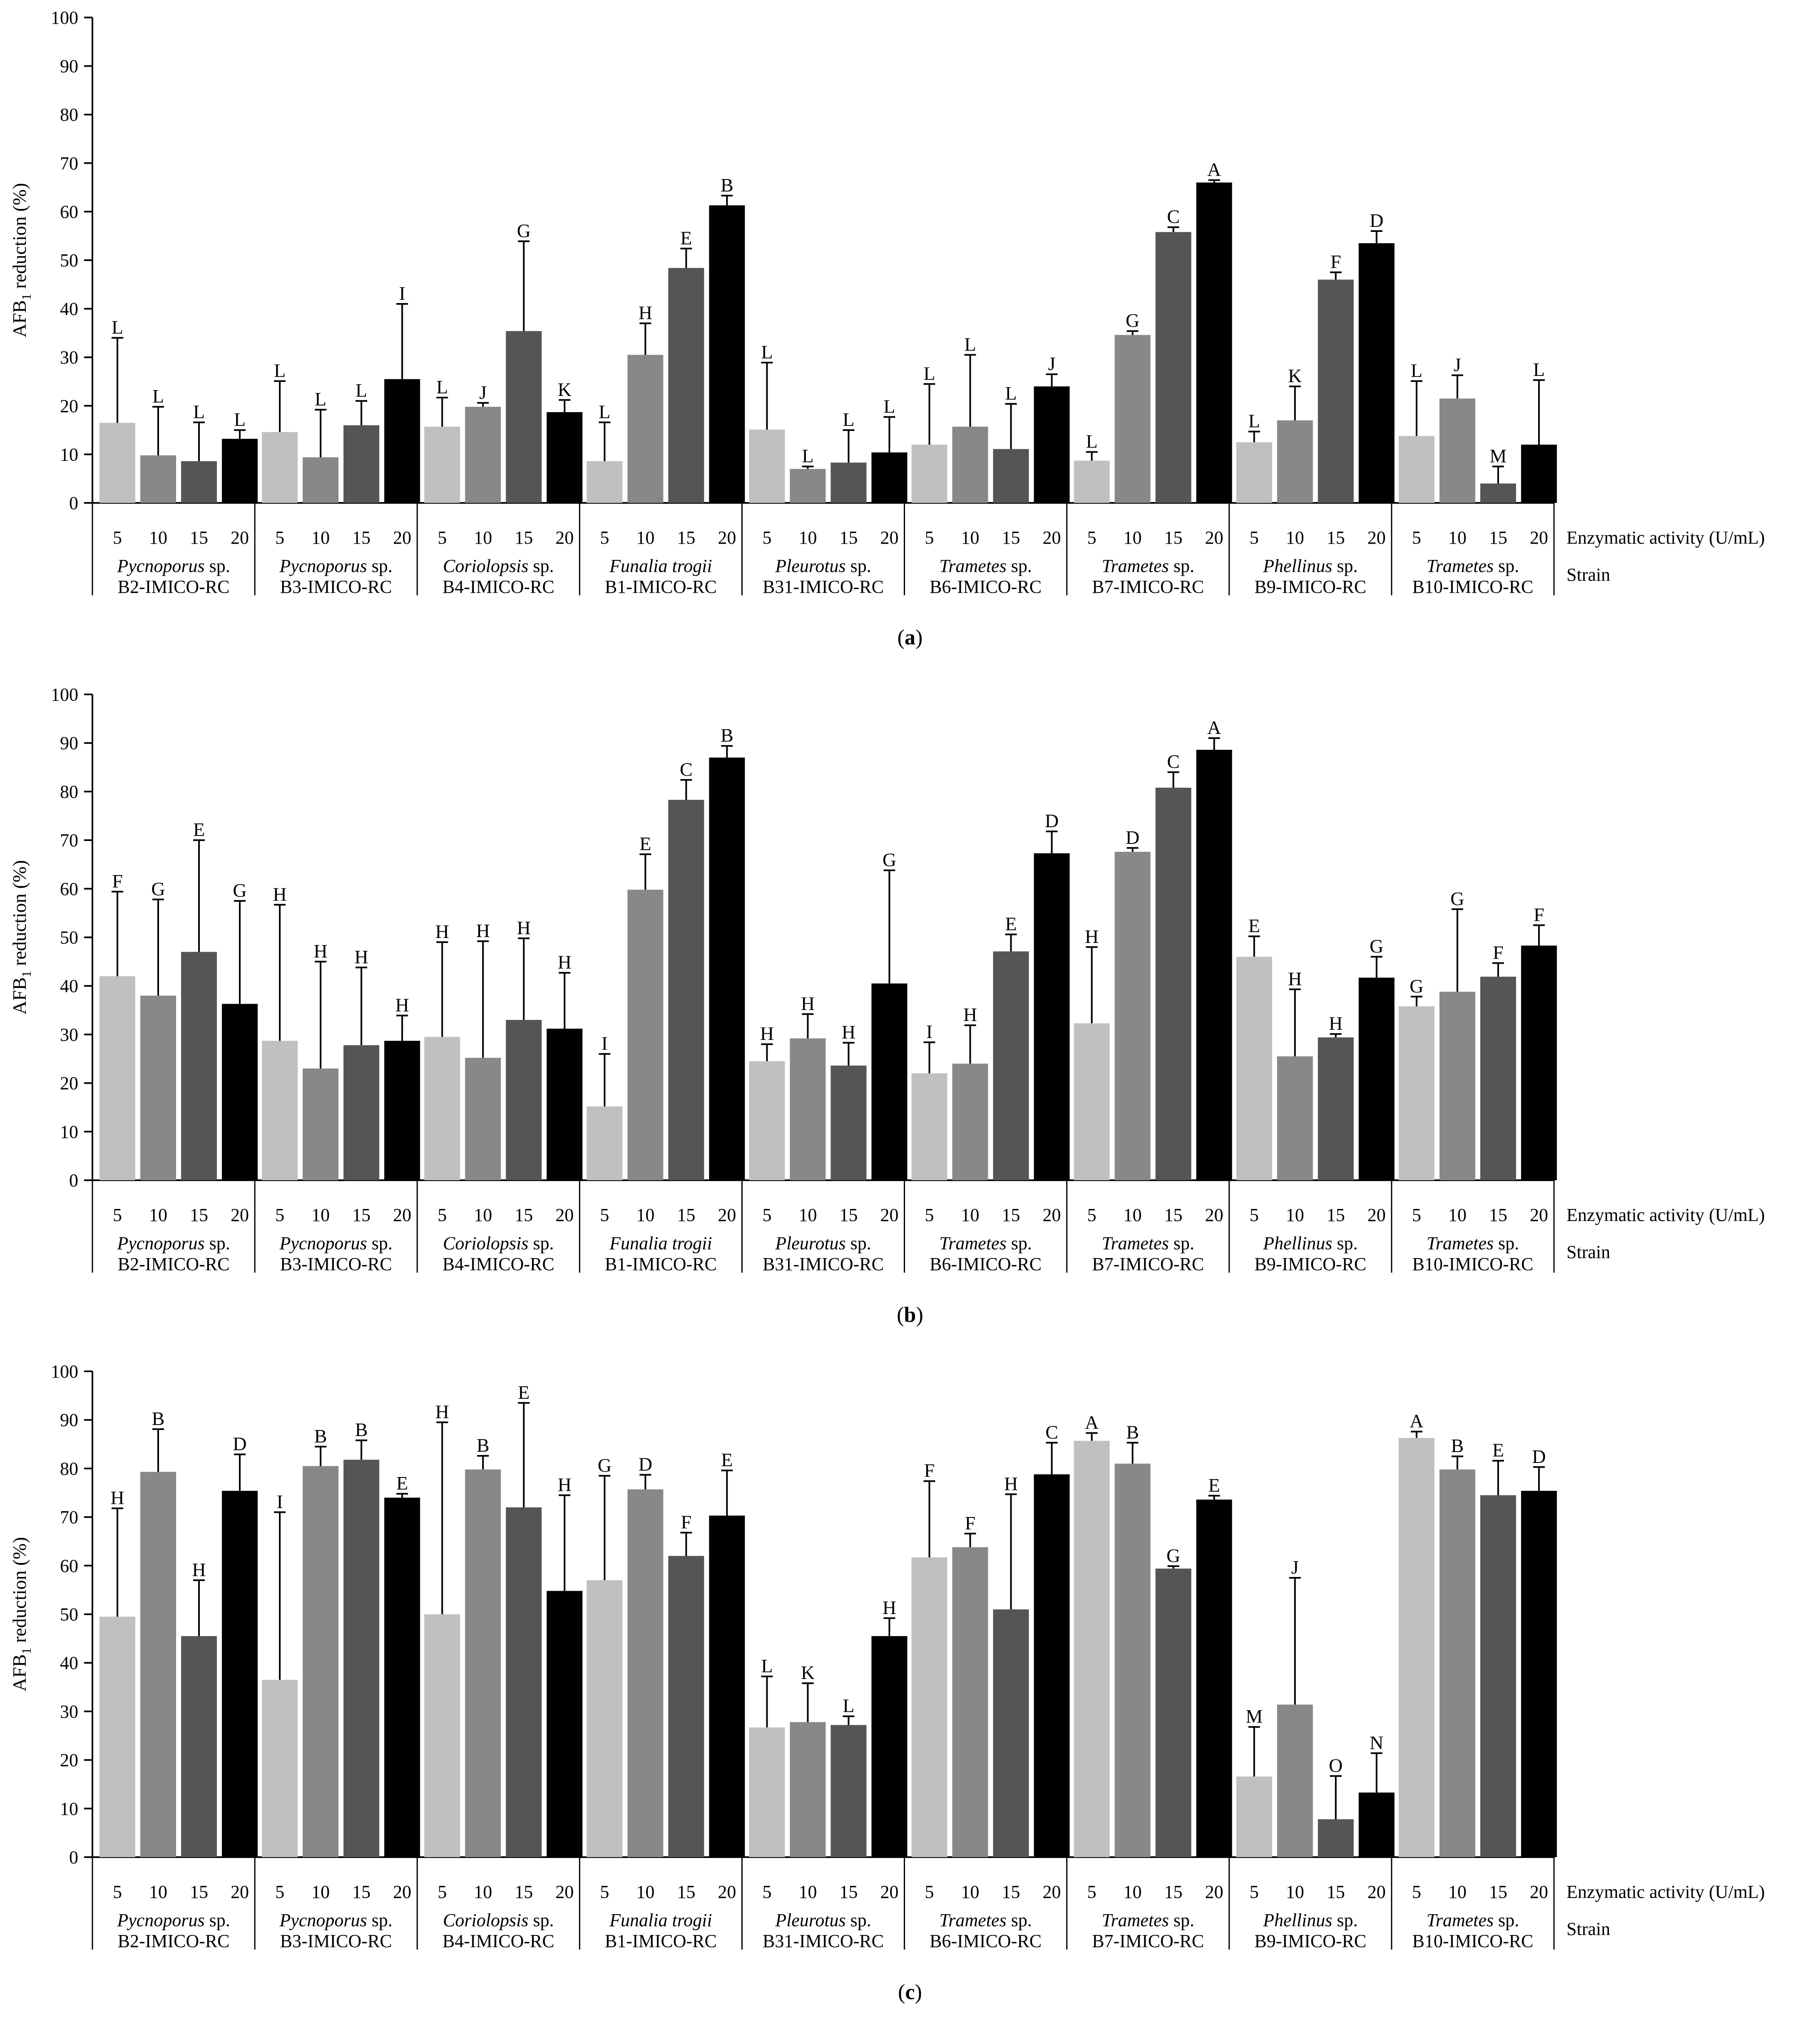 This screenshot has width=1820, height=2032. What do you see at coordinates (1416, 986) in the screenshot?
I see `significance-letter: G` at bounding box center [1416, 986].